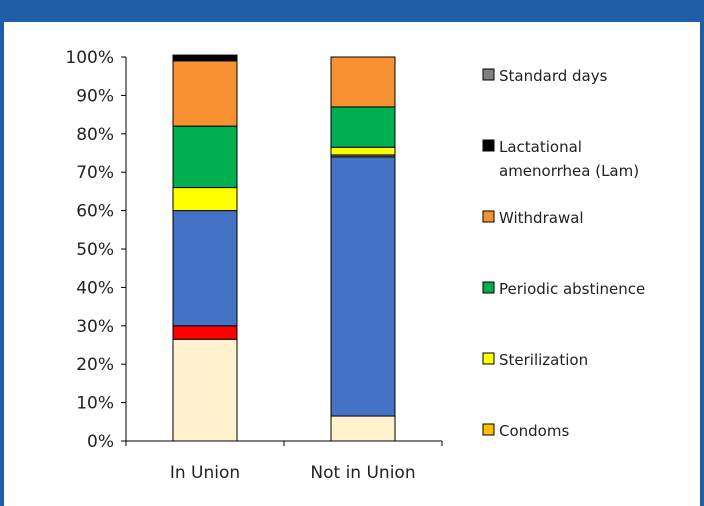 This screenshot has height=506, width=704. What do you see at coordinates (2, 264) in the screenshot?
I see `frame-left-border` at bounding box center [2, 264].